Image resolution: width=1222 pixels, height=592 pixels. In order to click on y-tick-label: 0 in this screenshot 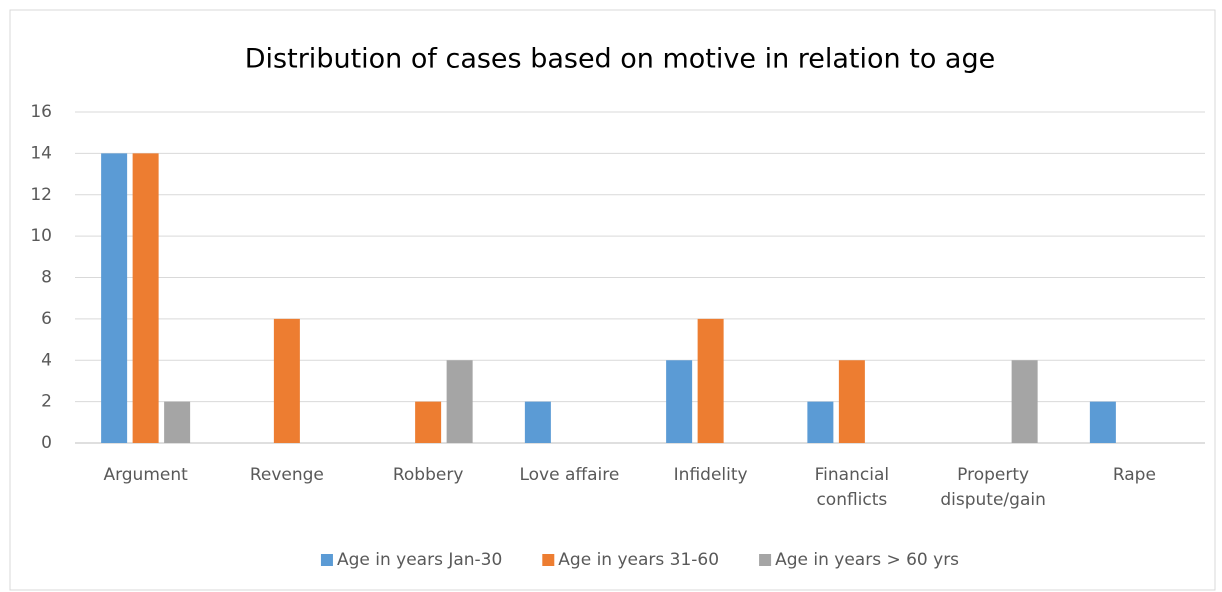, I will do `click(46, 443)`.